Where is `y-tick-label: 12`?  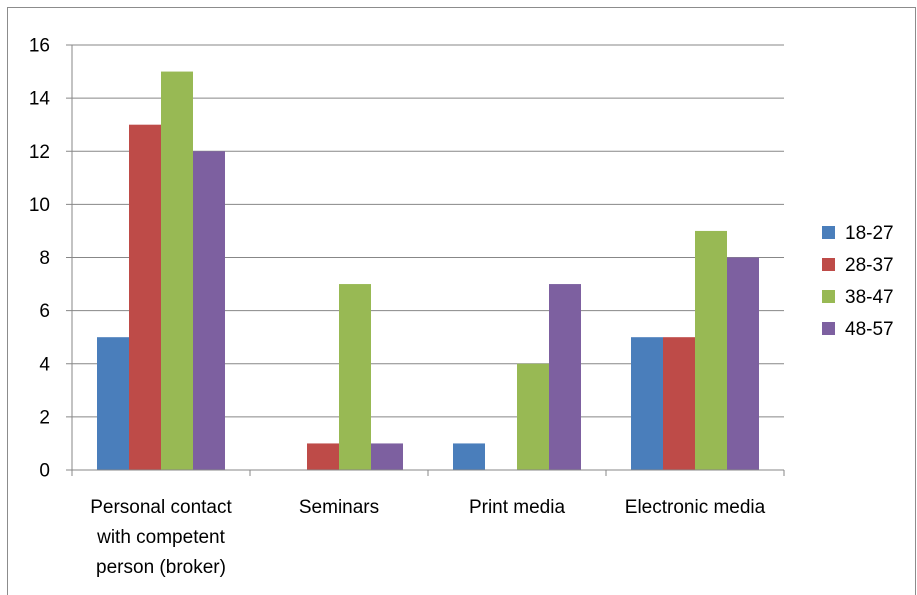
y-tick-label: 12 is located at coordinates (39, 152).